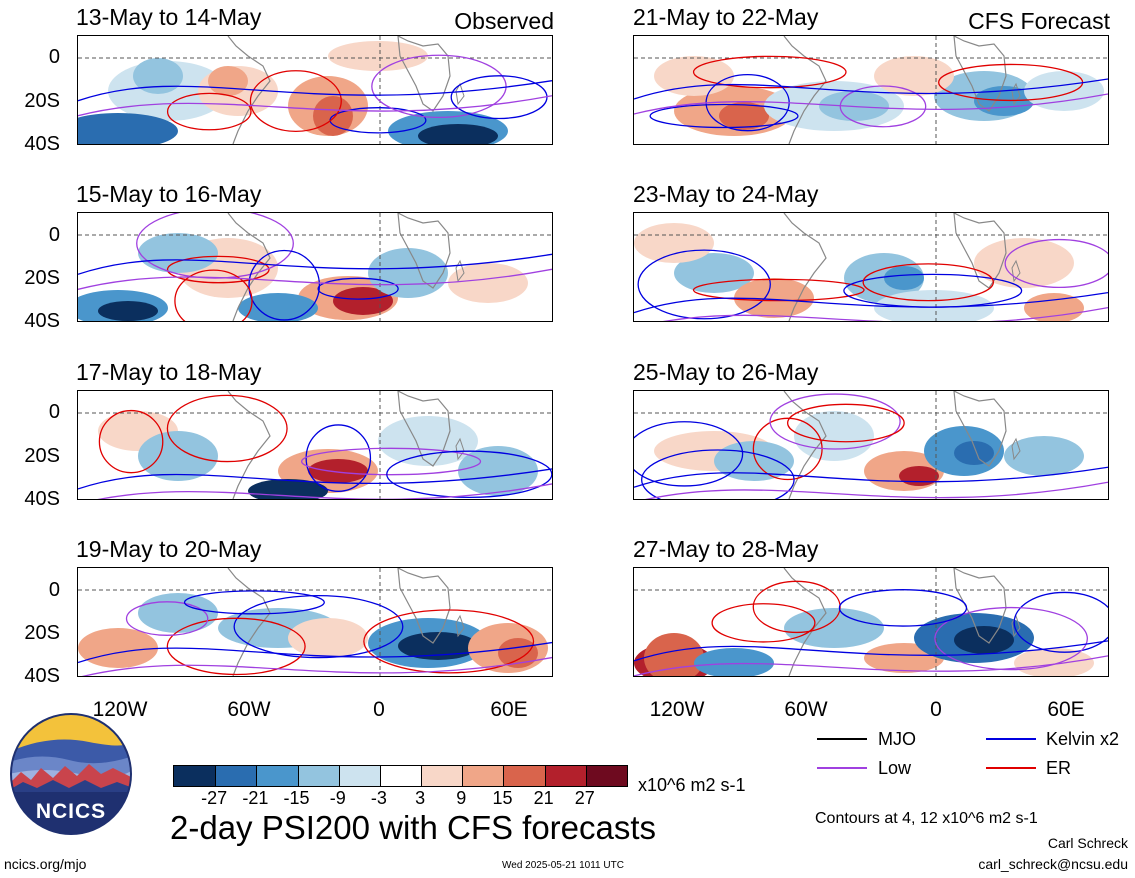 The image size is (1135, 878). Describe the element at coordinates (378, 798) in the screenshot. I see `colorbar-tick-label: -3` at that location.